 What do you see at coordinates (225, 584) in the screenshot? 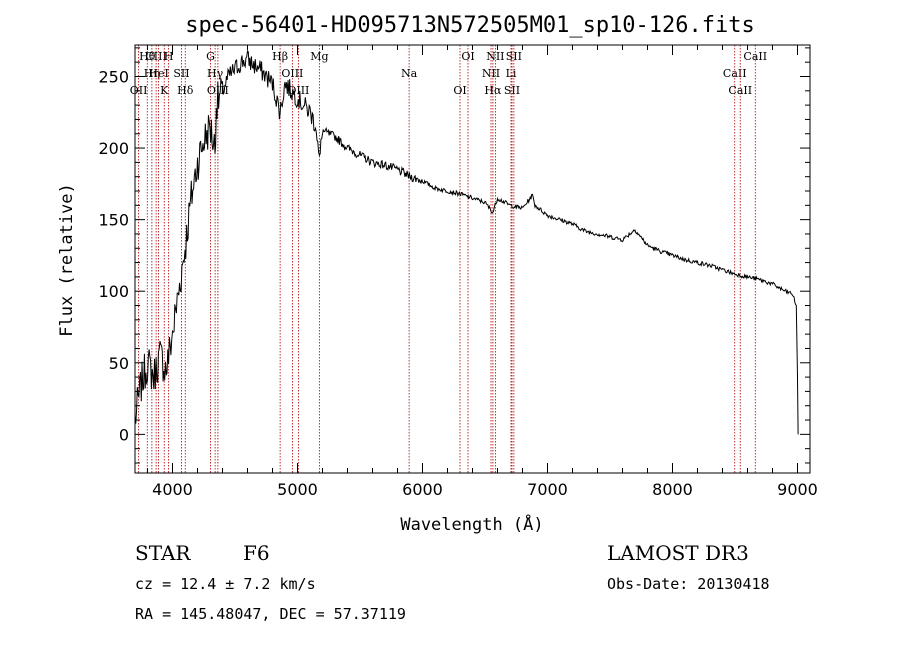
I see `redshift-value: cz = 12.4 ± 7.2 km/s` at bounding box center [225, 584].